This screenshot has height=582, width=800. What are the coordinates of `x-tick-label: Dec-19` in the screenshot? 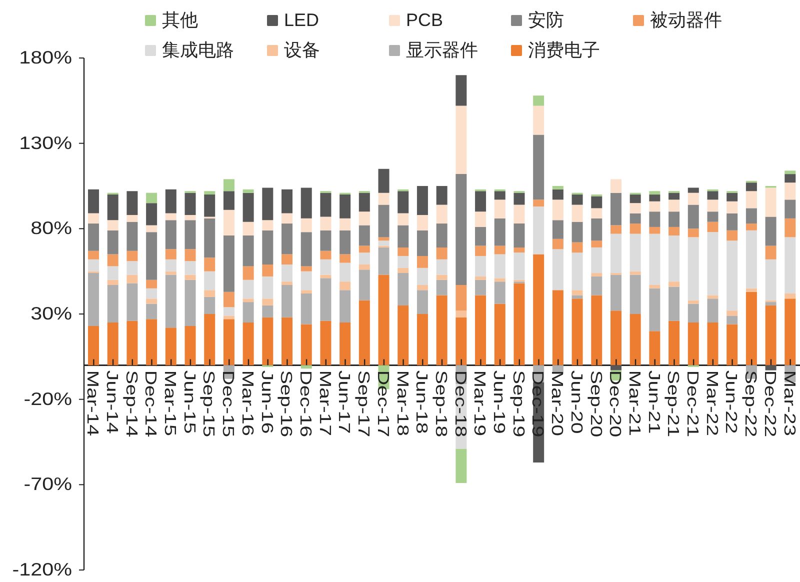 It's located at (539, 404).